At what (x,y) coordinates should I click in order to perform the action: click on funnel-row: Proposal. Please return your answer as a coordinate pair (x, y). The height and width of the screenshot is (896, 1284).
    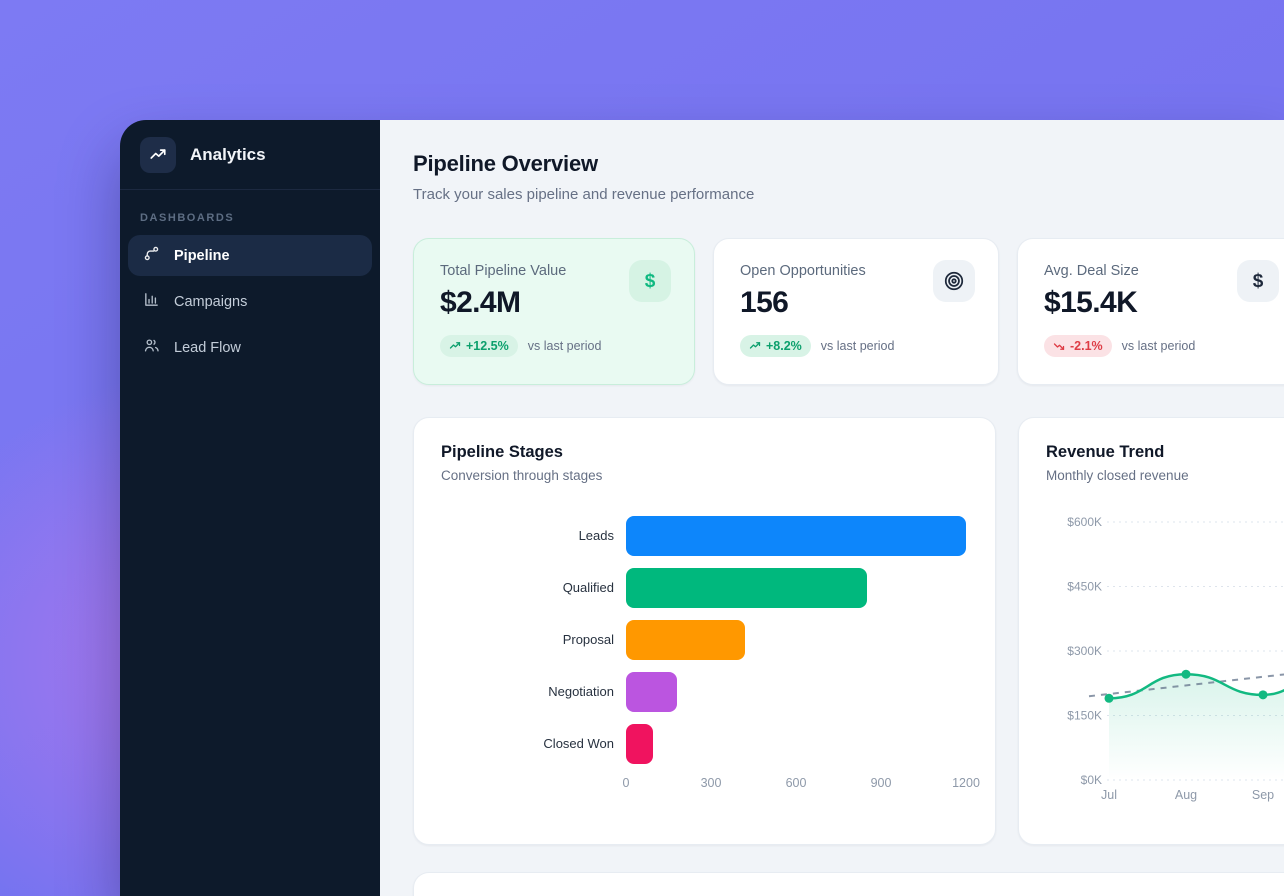
    Looking at the image, I should click on (704, 640).